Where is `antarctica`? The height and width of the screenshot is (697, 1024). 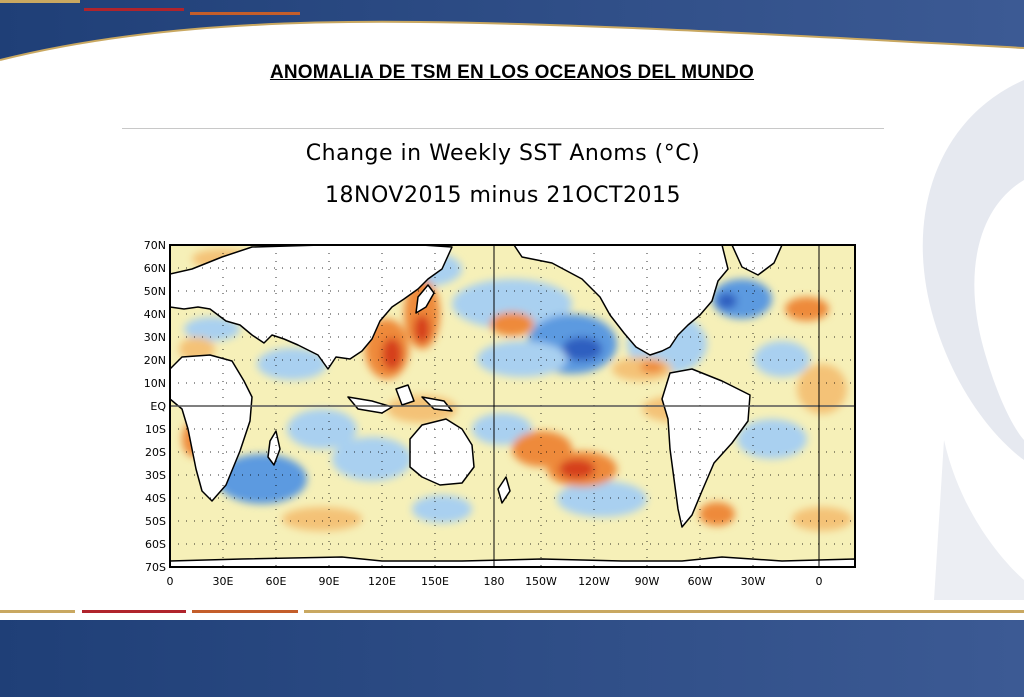
antarctica is located at coordinates (512, 561).